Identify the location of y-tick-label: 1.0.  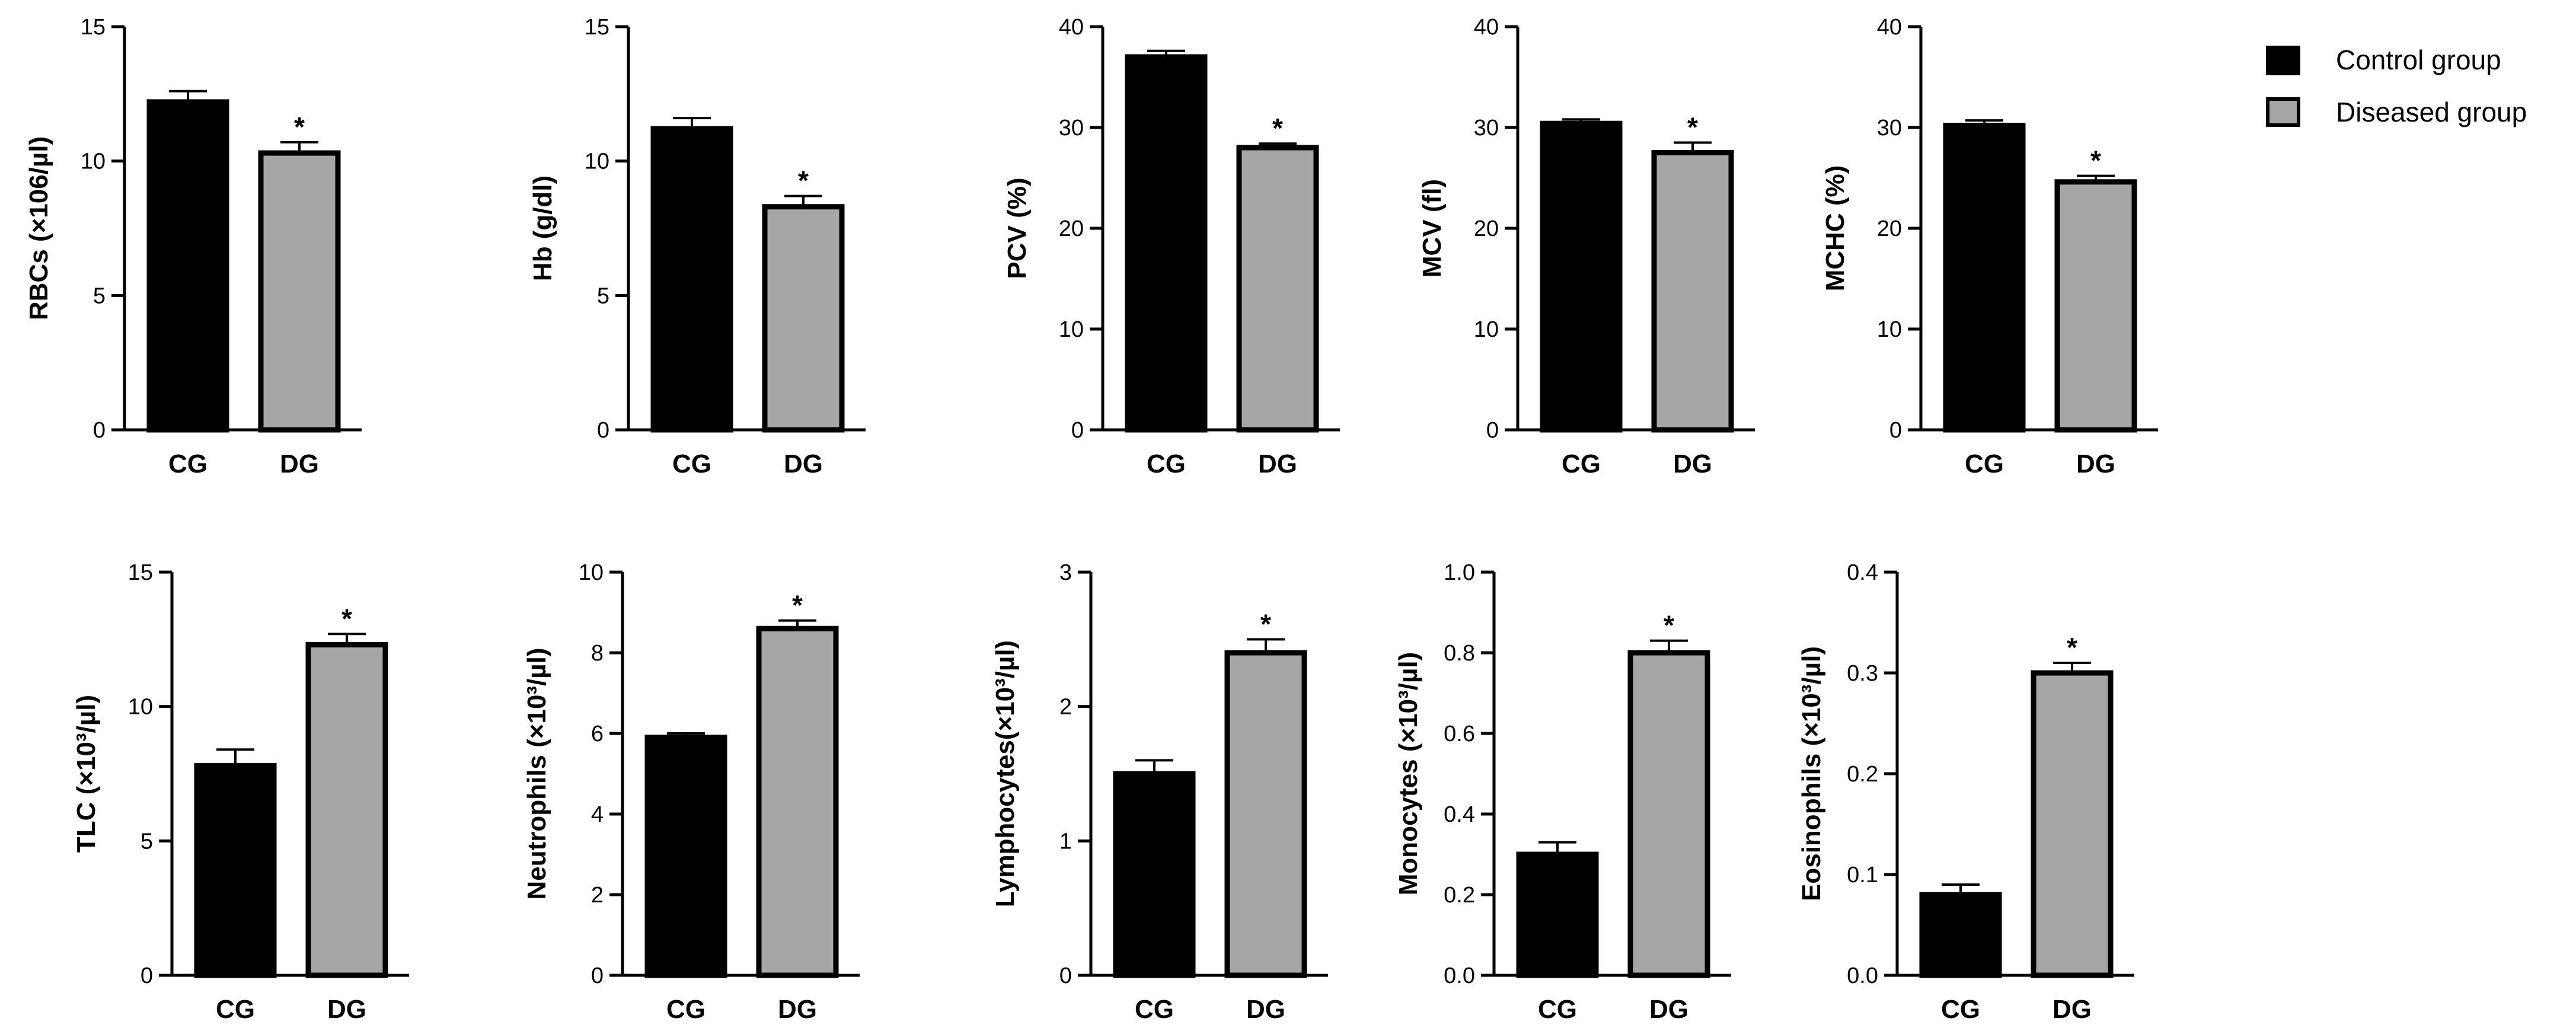
(1459, 572).